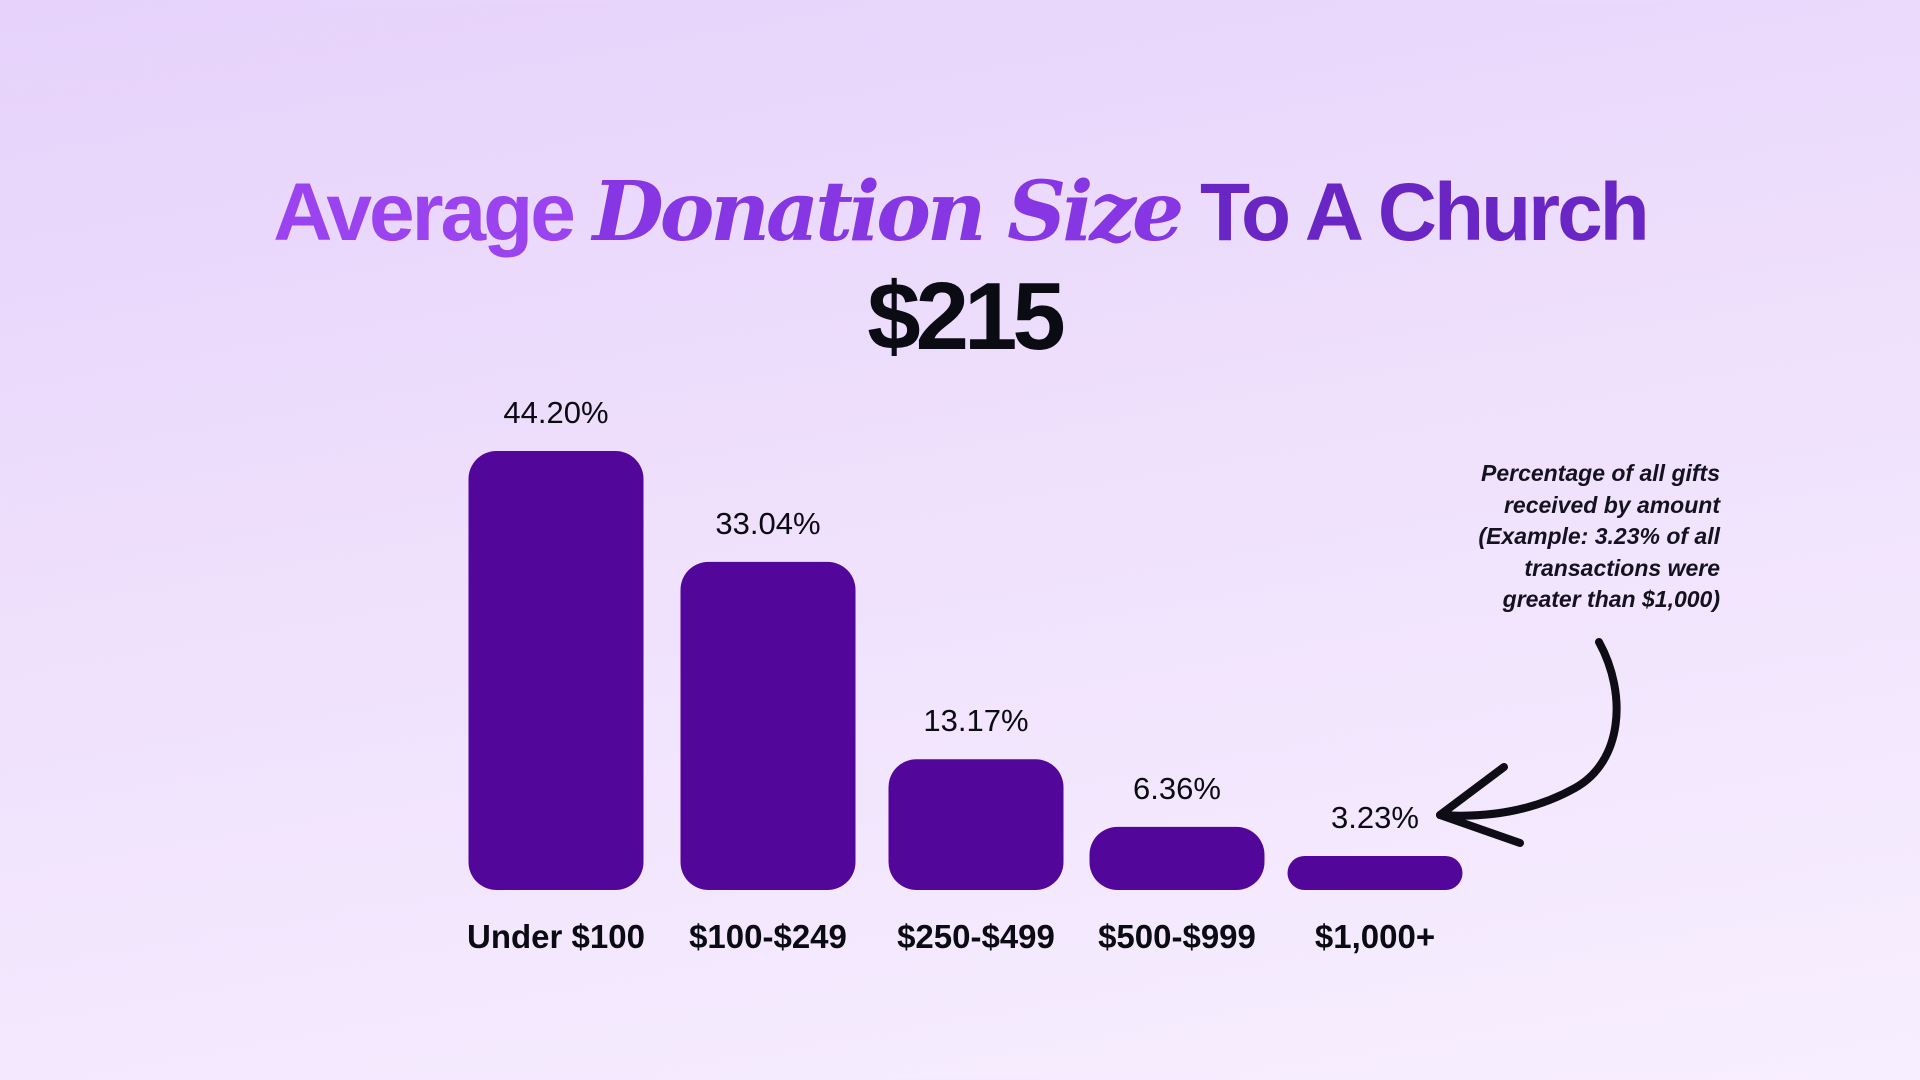 This screenshot has width=1920, height=1080. What do you see at coordinates (768, 936) in the screenshot?
I see `category-label: $100-$249` at bounding box center [768, 936].